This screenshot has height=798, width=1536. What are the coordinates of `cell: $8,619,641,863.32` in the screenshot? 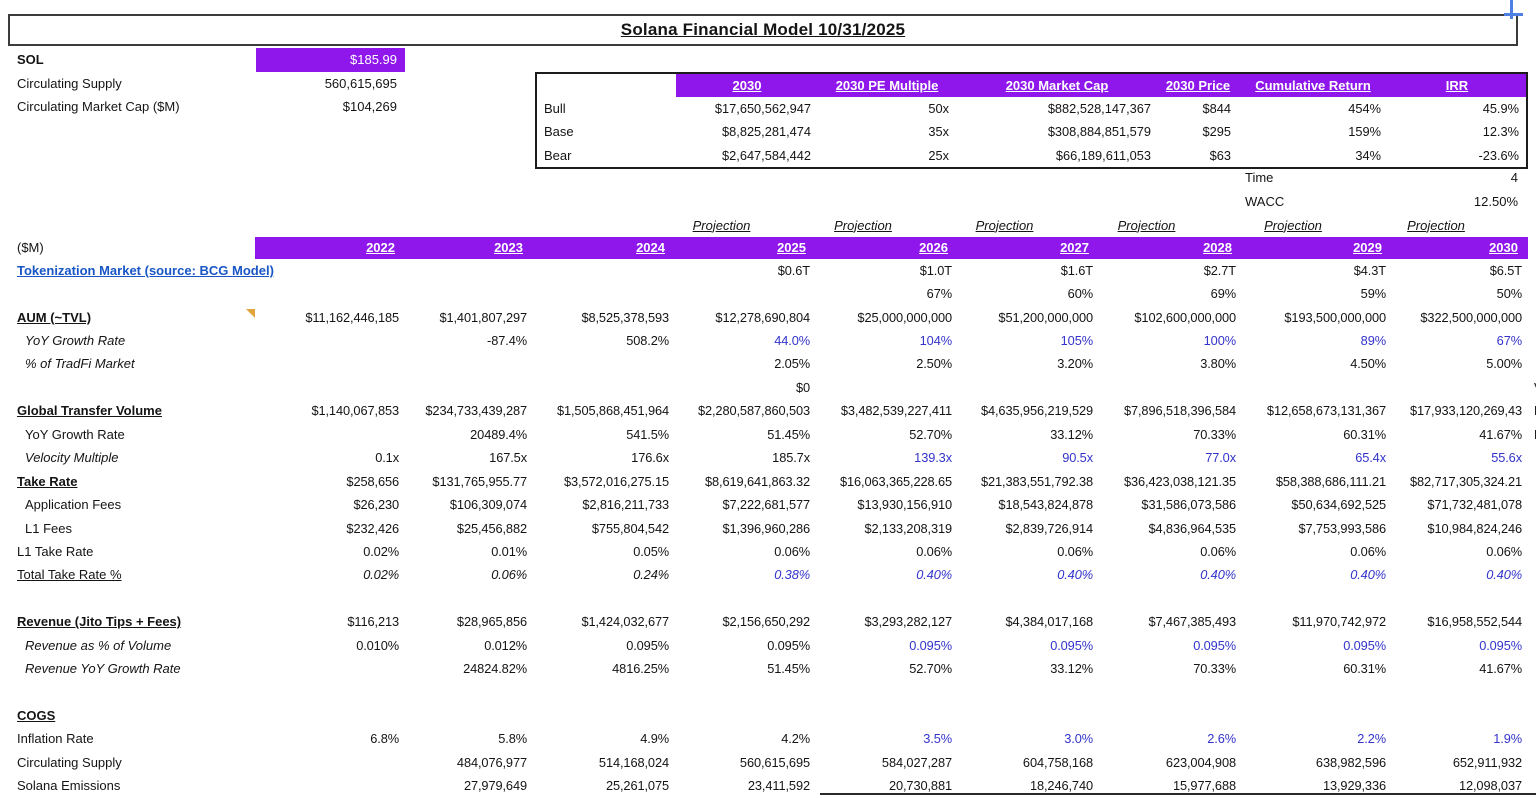 It's located at (757, 481).